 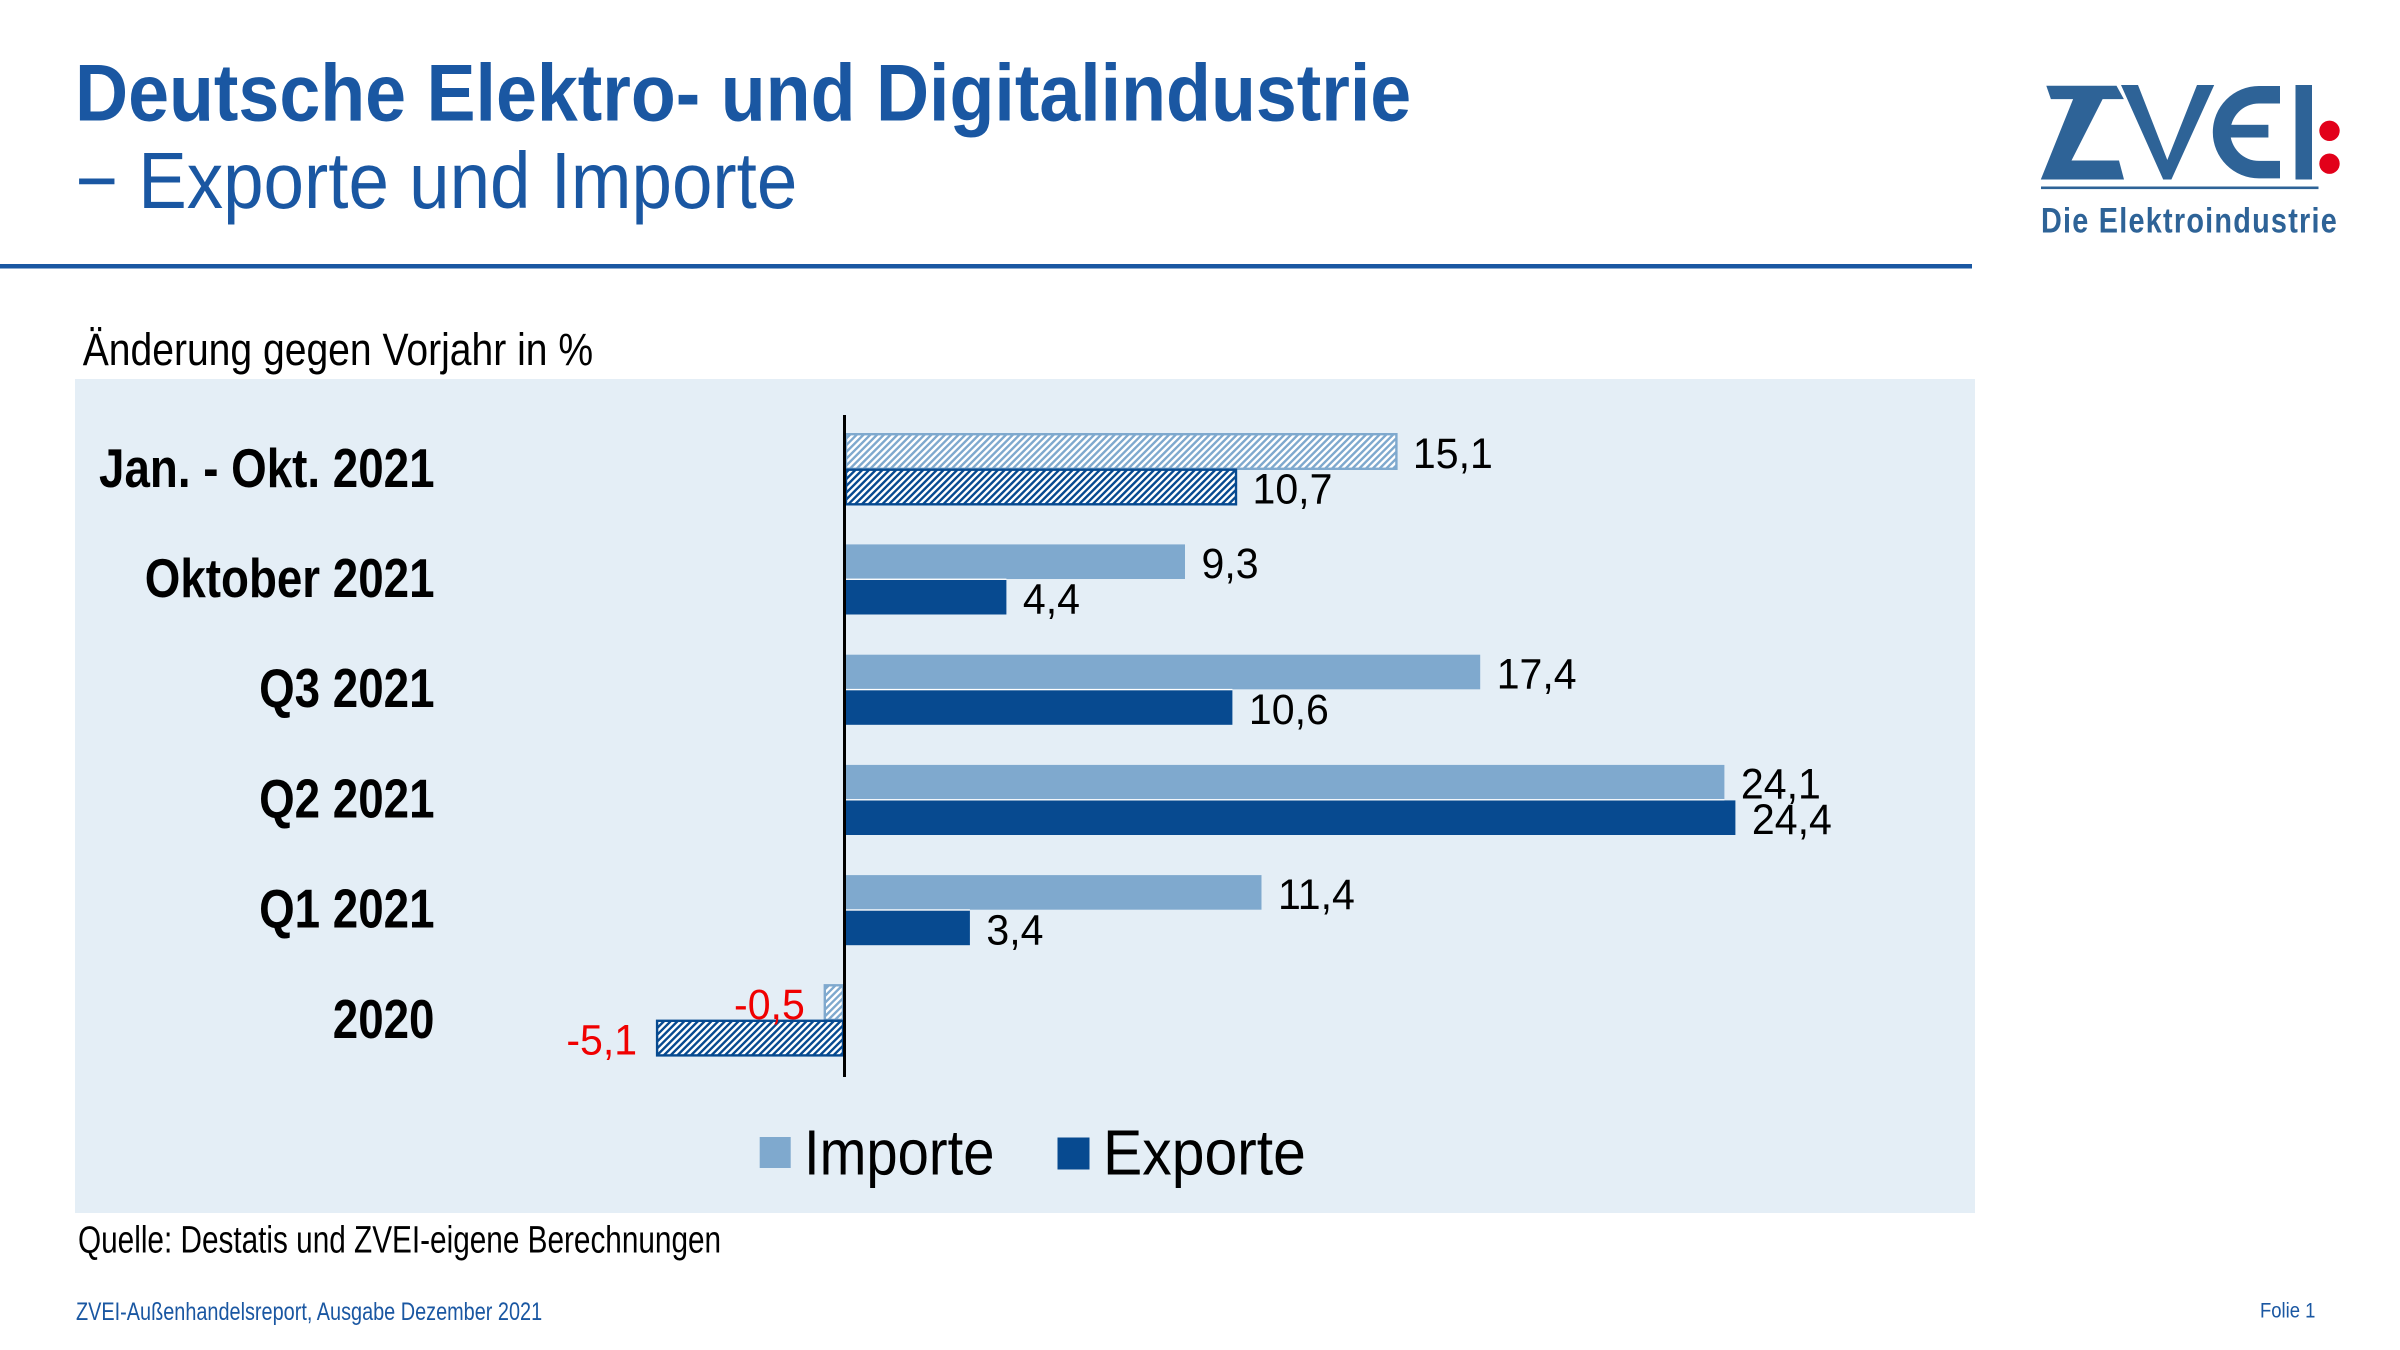 What do you see at coordinates (601, 1040) in the screenshot?
I see `svg-text: -5,1` at bounding box center [601, 1040].